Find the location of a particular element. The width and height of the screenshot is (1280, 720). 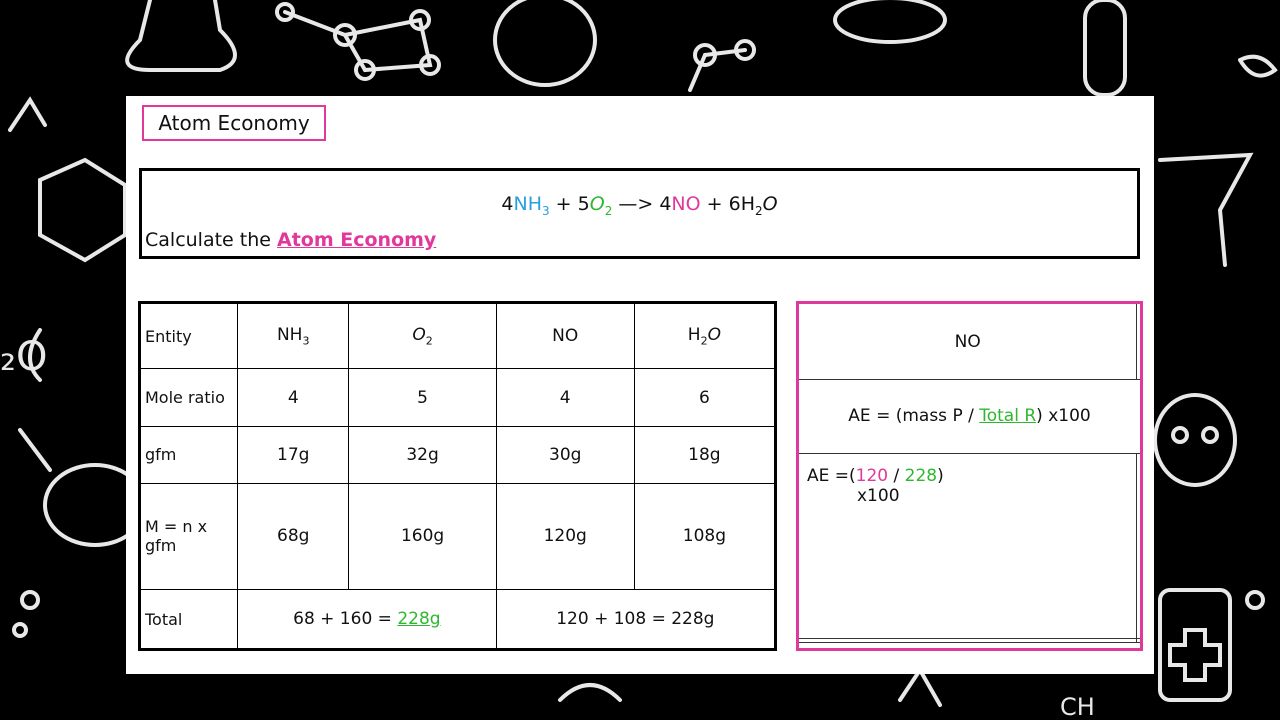

gfm-o2: 32g is located at coordinates (422, 454).